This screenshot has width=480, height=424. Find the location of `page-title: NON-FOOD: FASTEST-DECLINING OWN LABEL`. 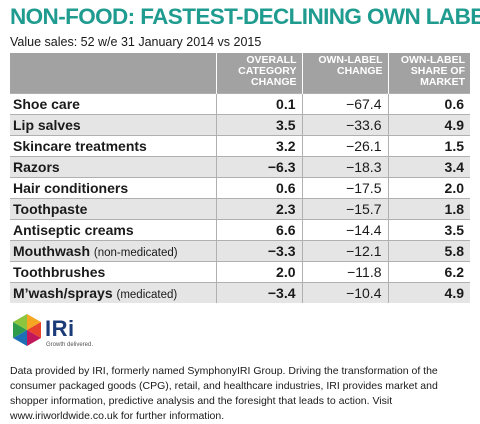

page-title: NON-FOOD: FASTEST-DECLINING OWN LABEL is located at coordinates (245, 16).